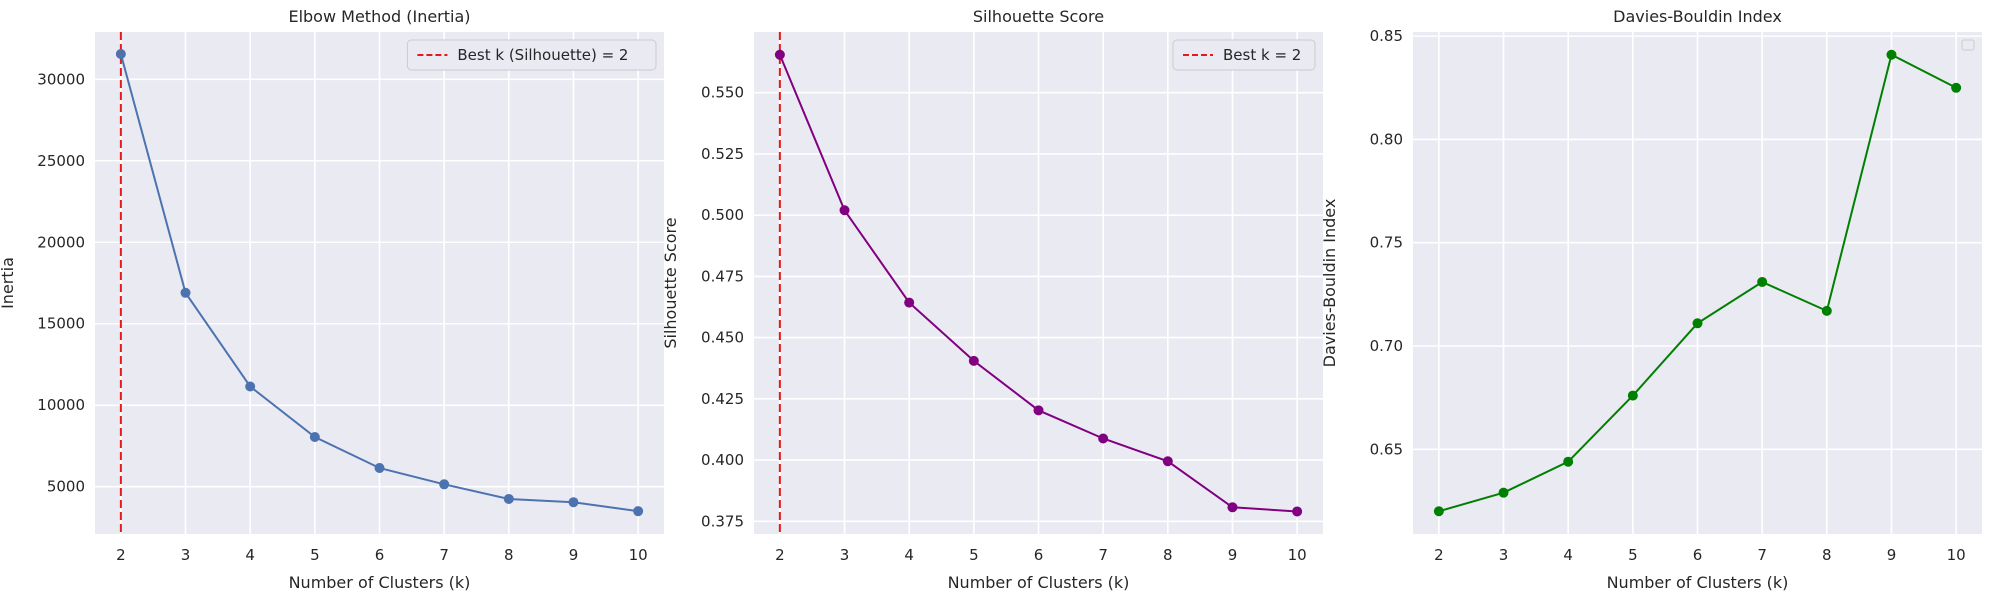  I want to click on y-tick-label: 10000, so click(61, 405).